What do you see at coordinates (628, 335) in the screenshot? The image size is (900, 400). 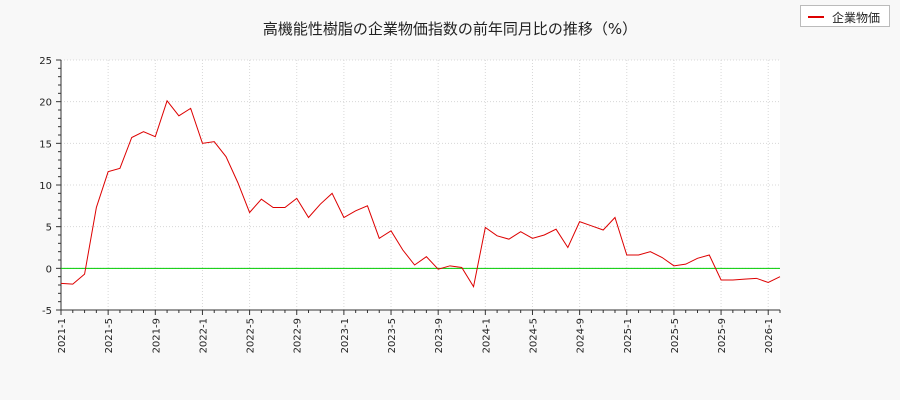 I see `x-tick-label: 2025-1` at bounding box center [628, 335].